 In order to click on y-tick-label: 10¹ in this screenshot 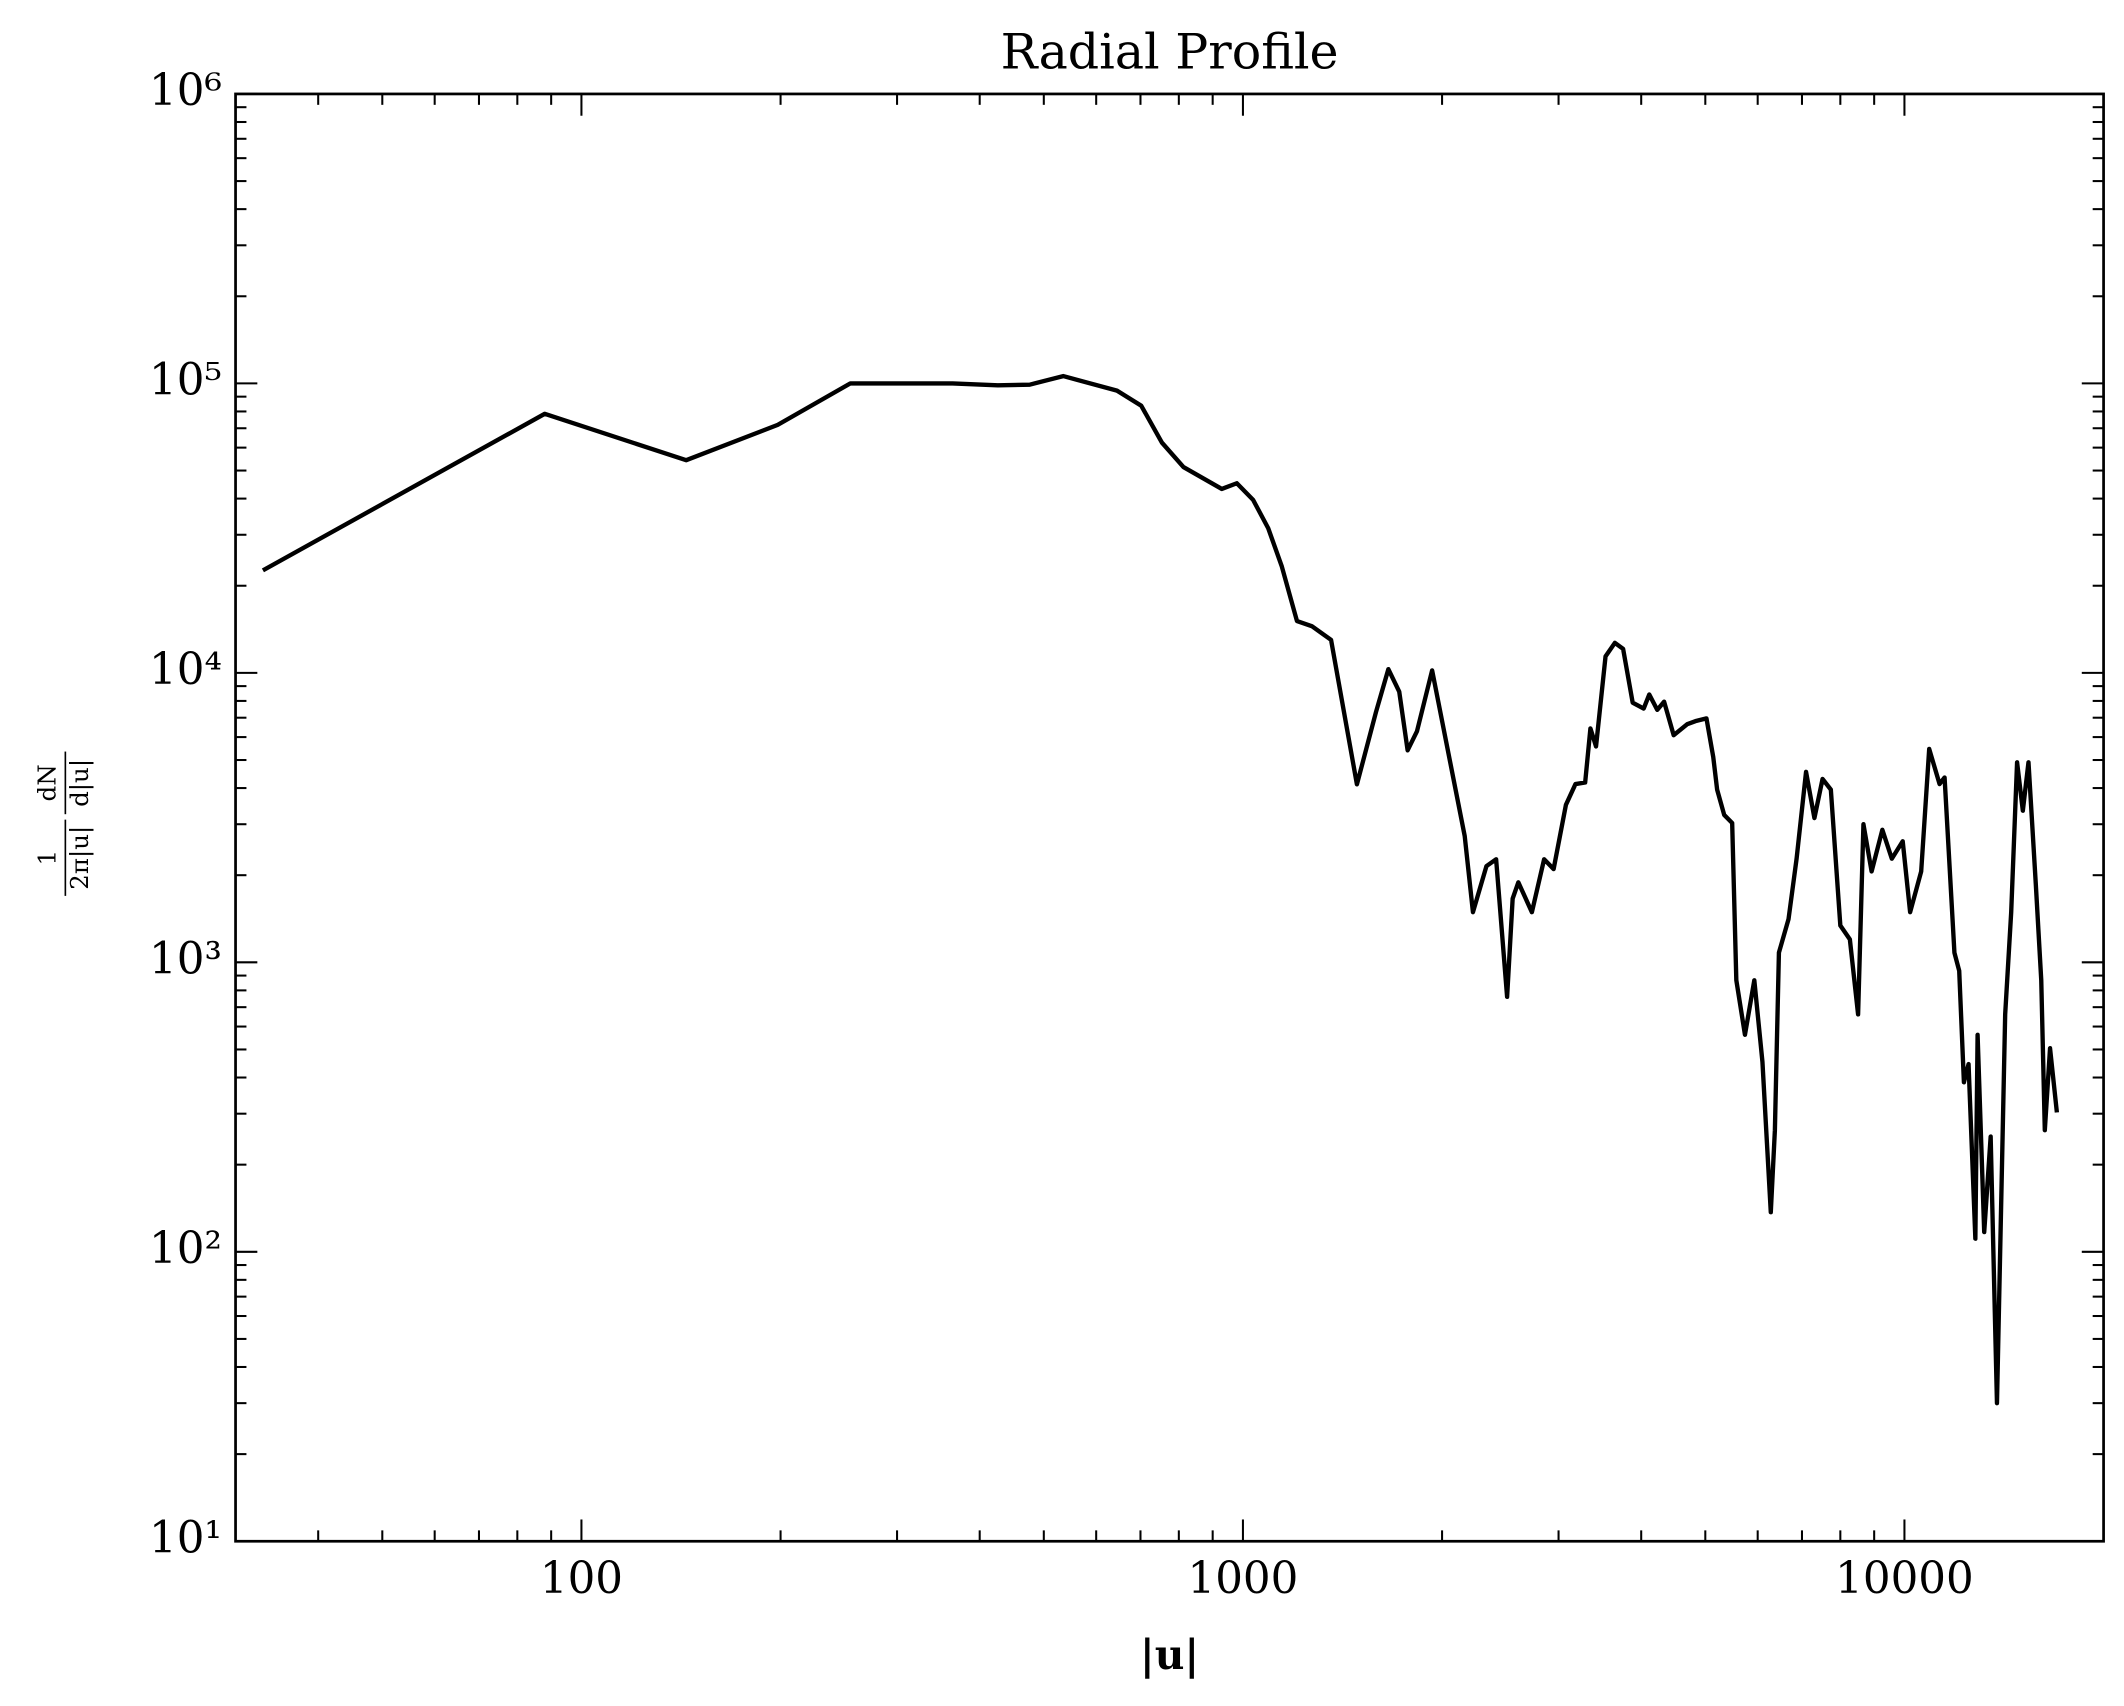, I will do `click(185, 1538)`.